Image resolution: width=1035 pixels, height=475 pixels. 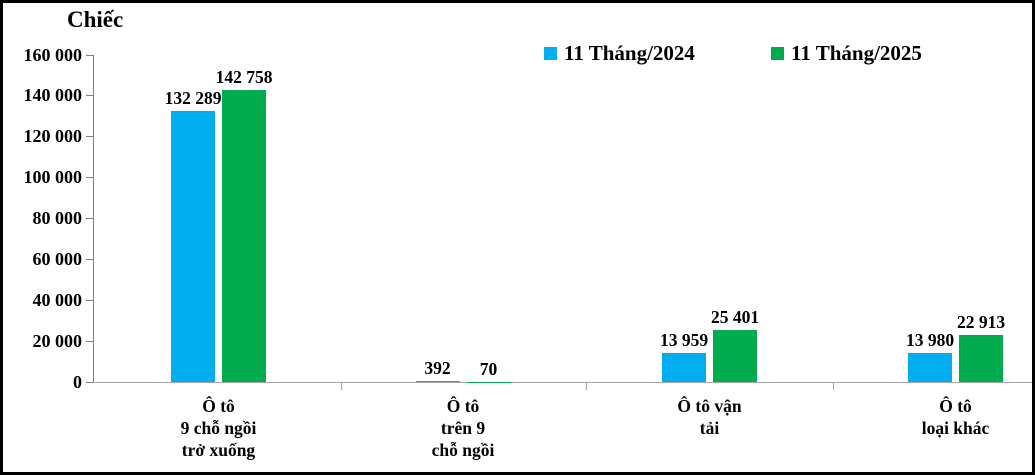 I want to click on y-tick-label: 20 000, so click(x=57, y=341).